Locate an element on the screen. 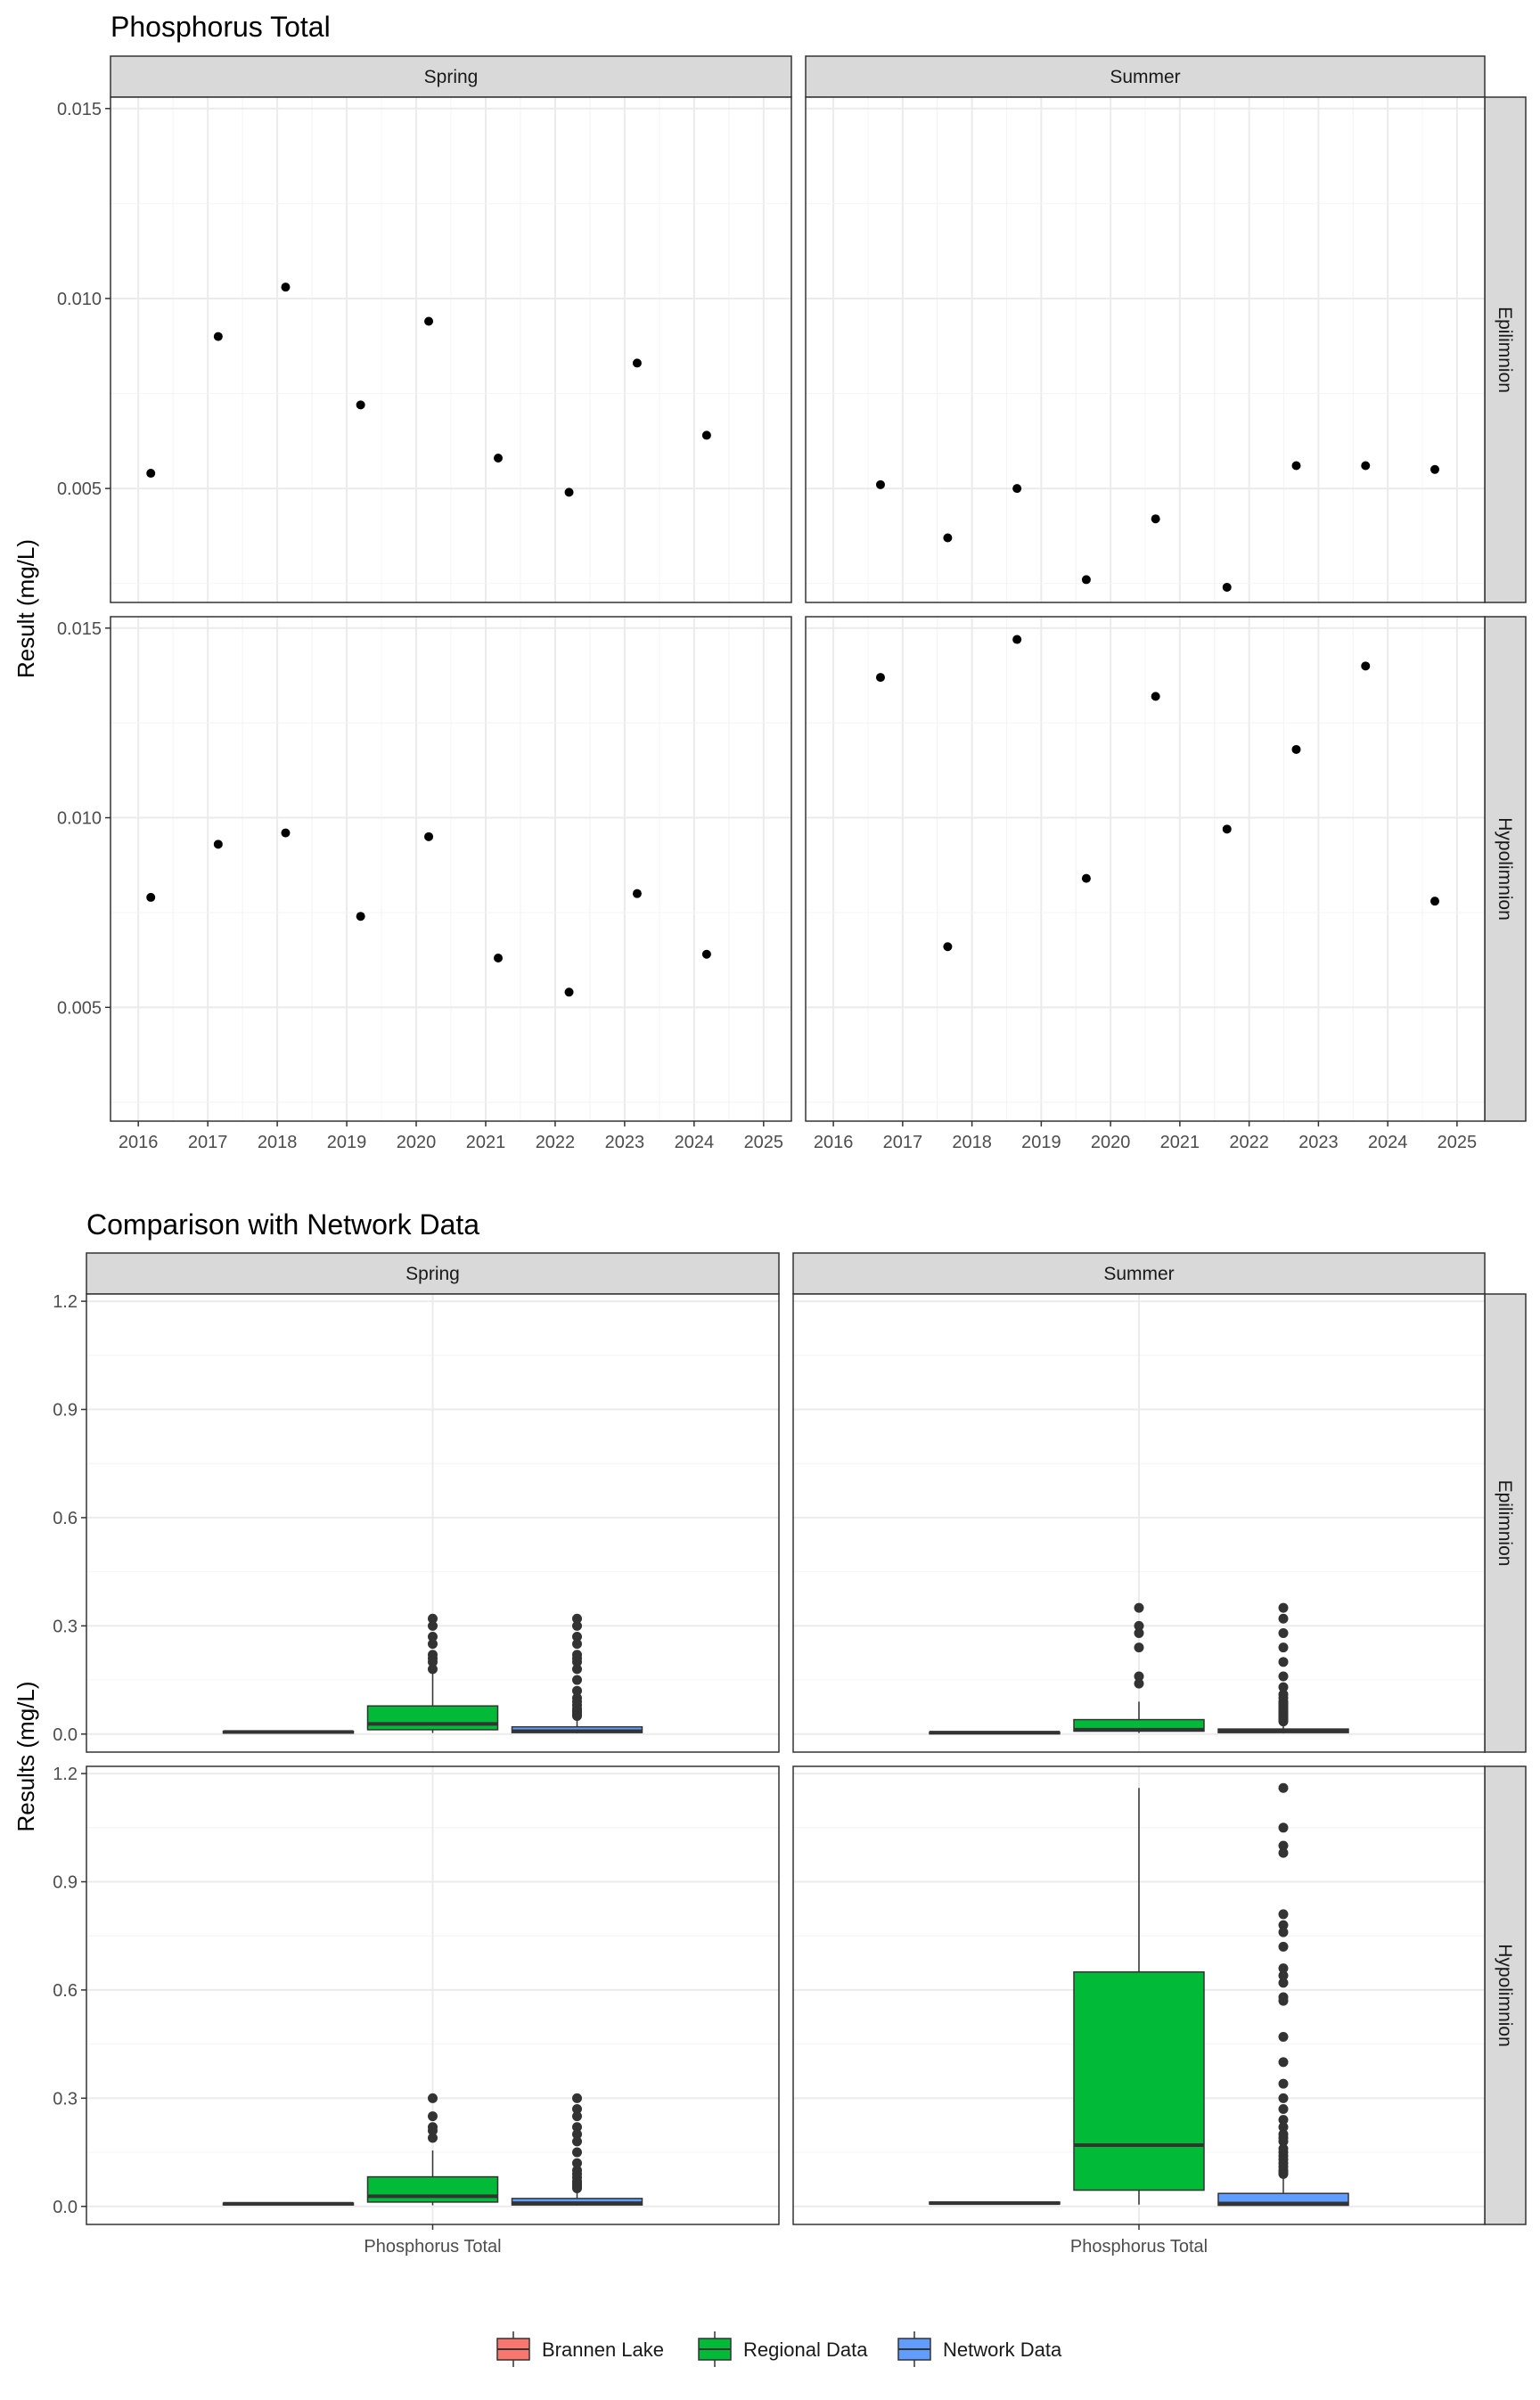 The height and width of the screenshot is (2400, 1540). strip-label-epilimnion: Epilimnion is located at coordinates (1505, 350).